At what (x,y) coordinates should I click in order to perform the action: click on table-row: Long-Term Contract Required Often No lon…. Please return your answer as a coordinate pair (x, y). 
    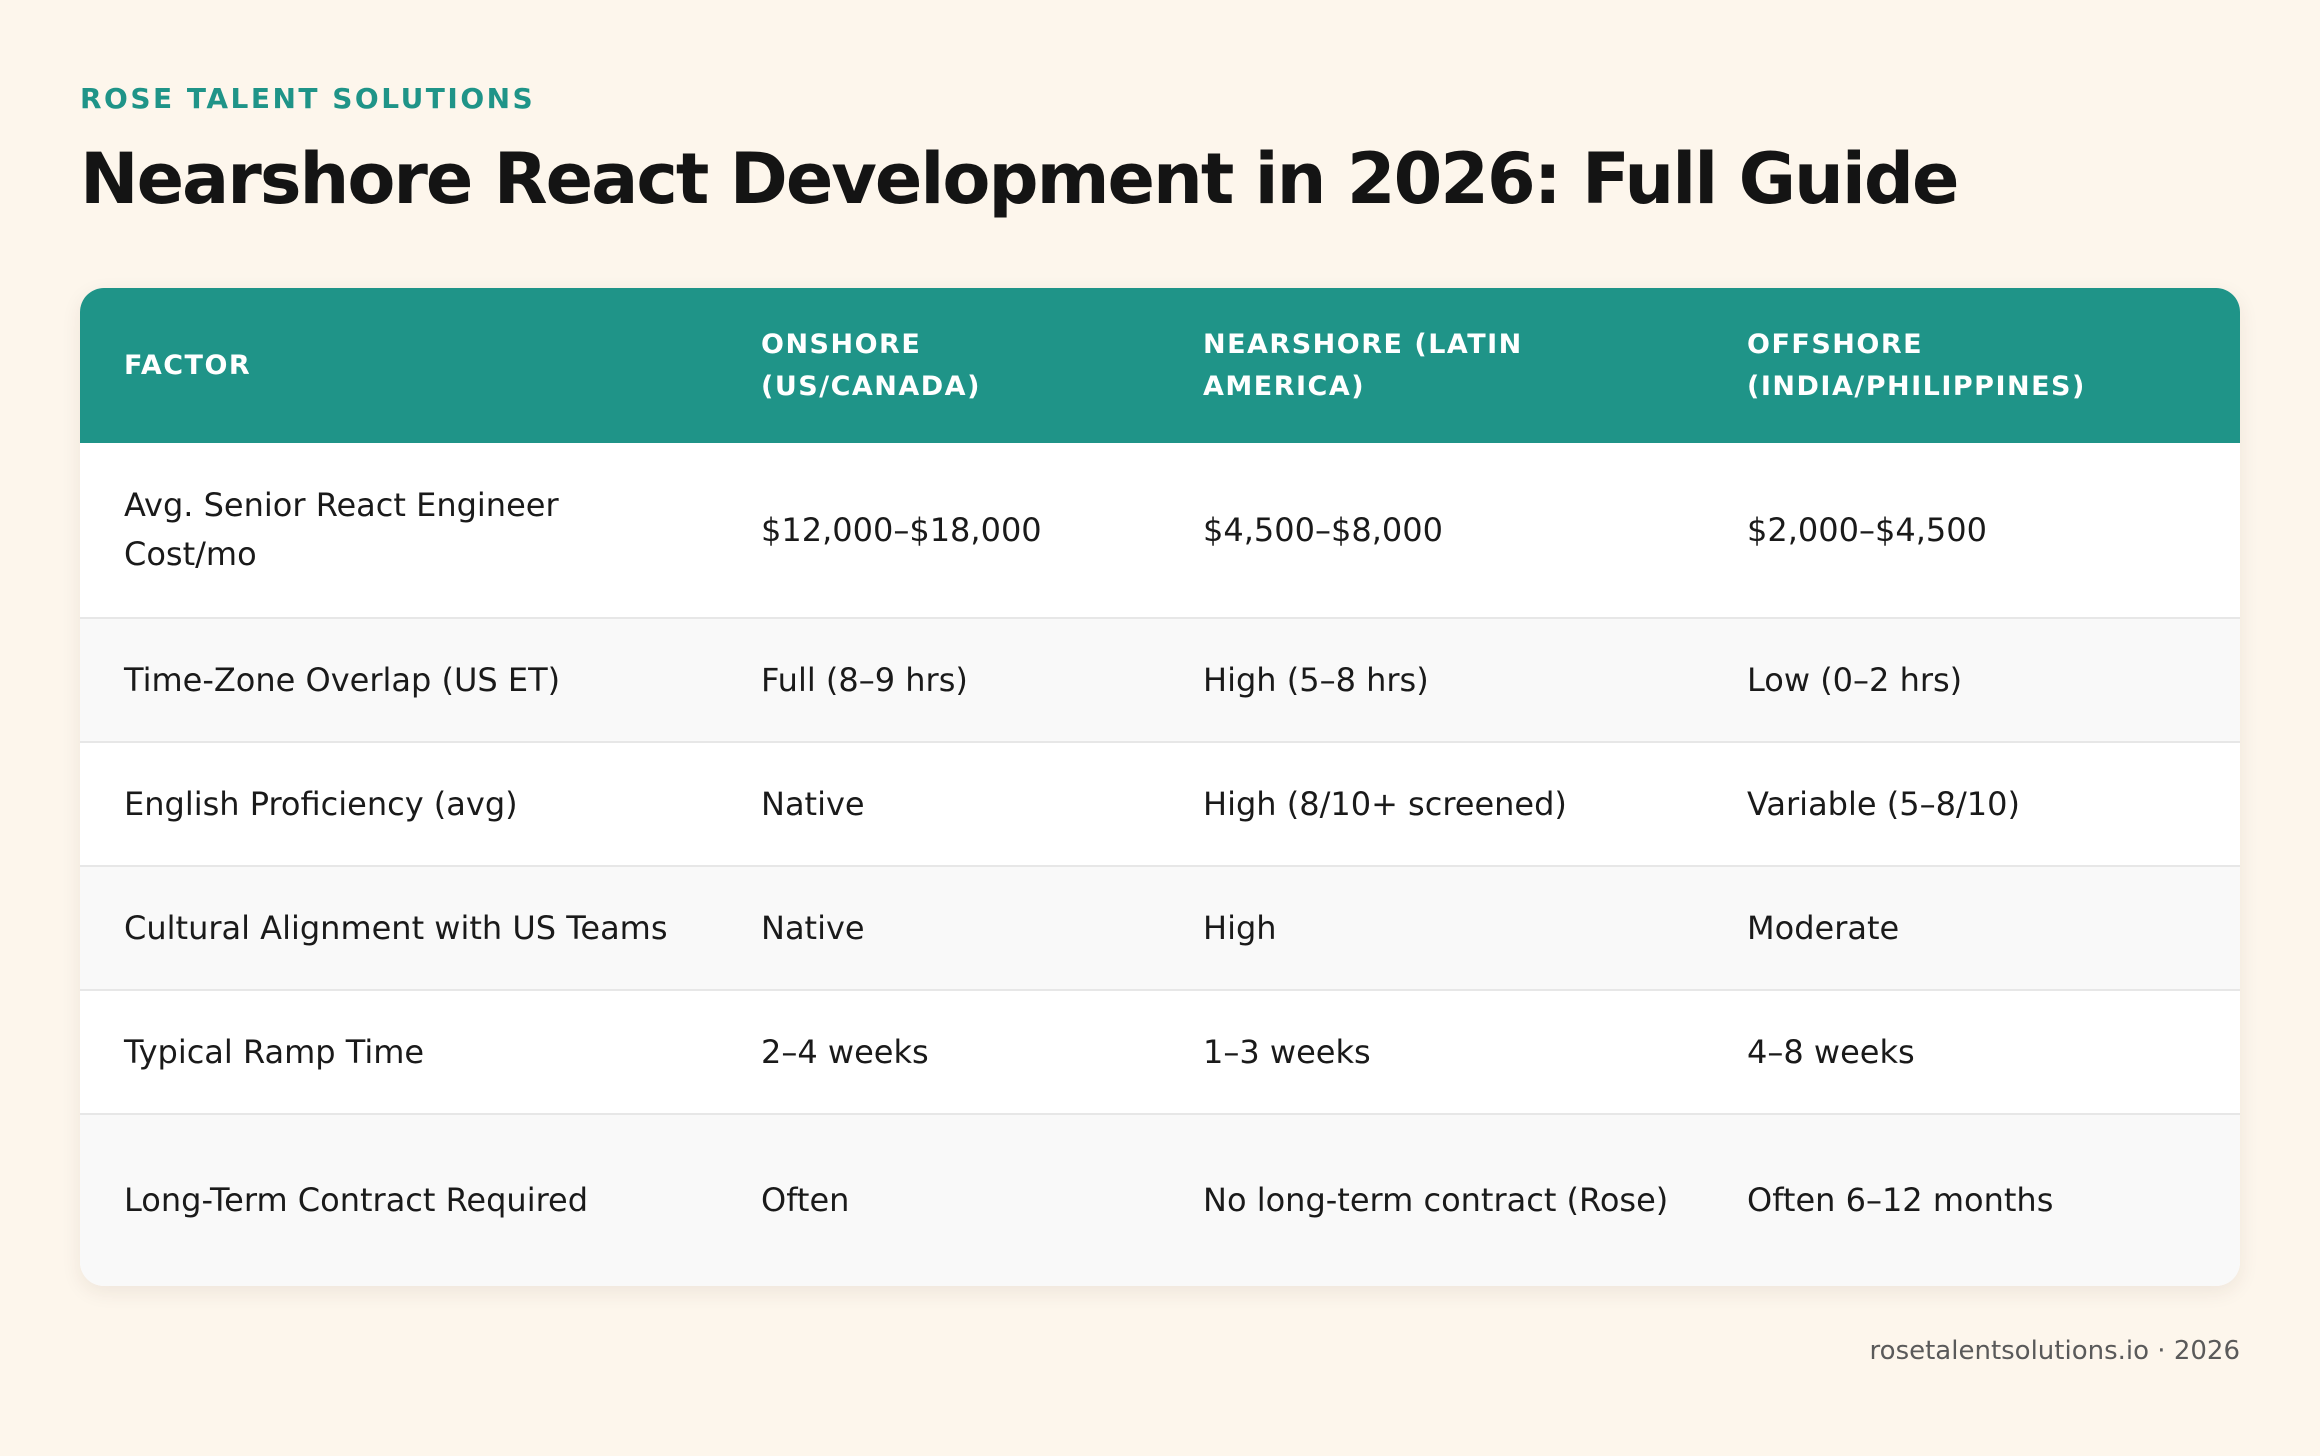
    Looking at the image, I should click on (1160, 1199).